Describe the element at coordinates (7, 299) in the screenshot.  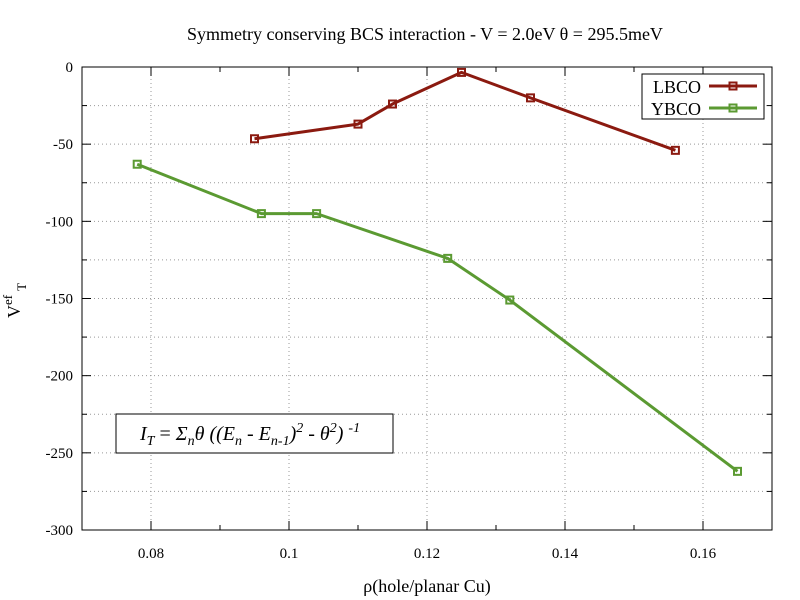
I see `y-axis-label-sup: ef` at that location.